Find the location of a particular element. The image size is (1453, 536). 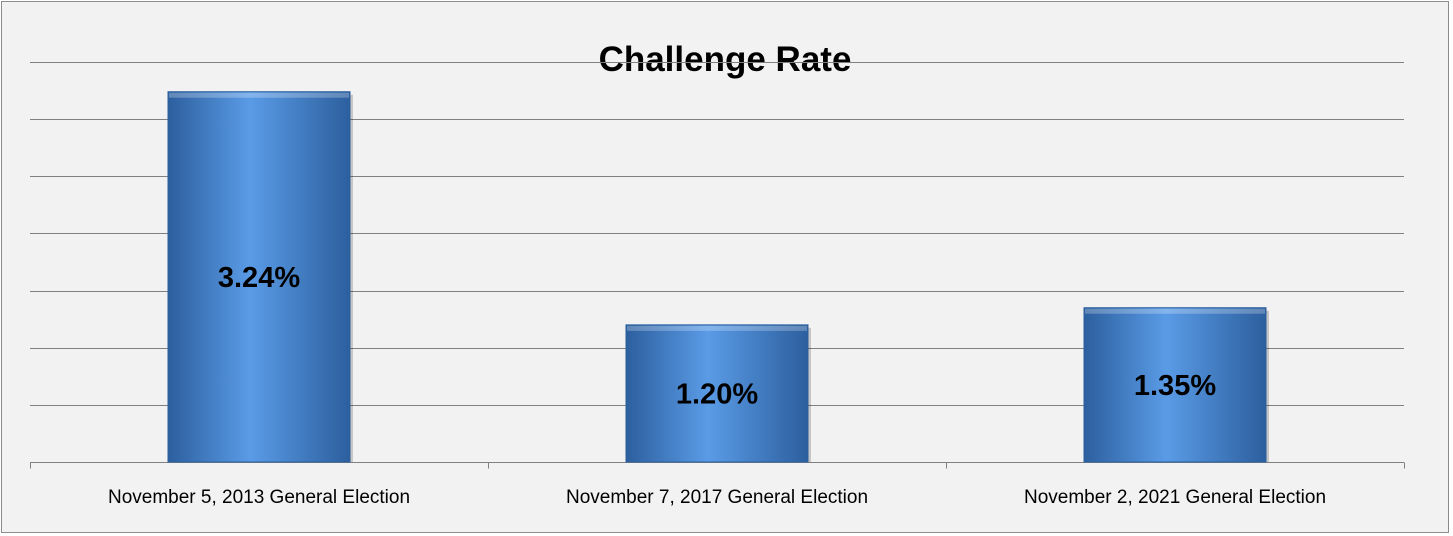

category-label: November 2, 2021 General Election is located at coordinates (1175, 497).